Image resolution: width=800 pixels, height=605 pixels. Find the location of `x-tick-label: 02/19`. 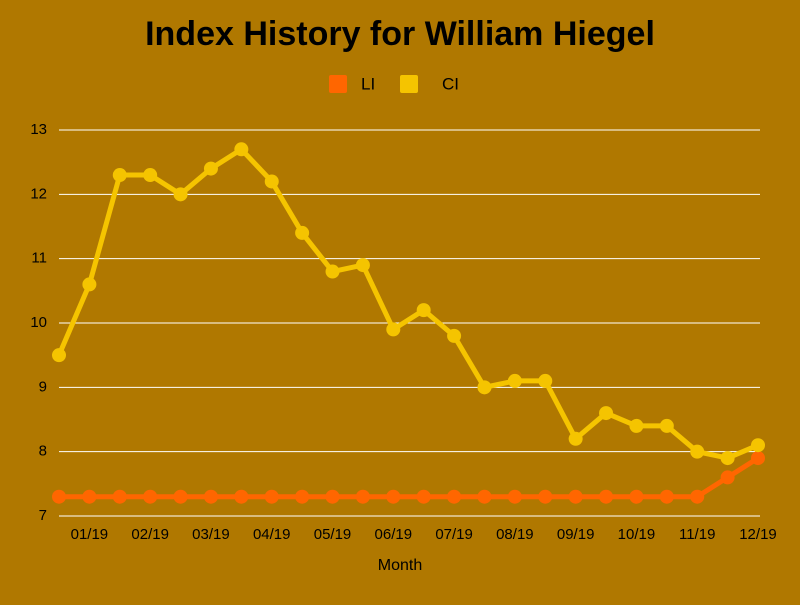

x-tick-label: 02/19 is located at coordinates (150, 534).